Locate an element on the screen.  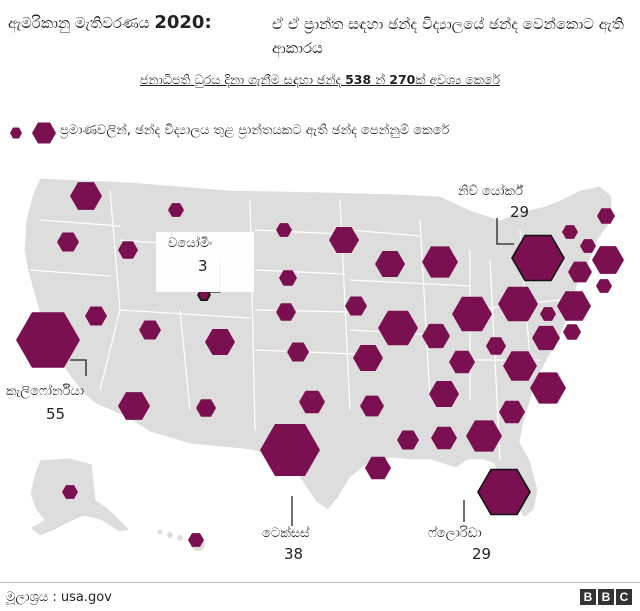
callout-california: කැලිෆෝර්නියා 55 is located at coordinates (45, 403).